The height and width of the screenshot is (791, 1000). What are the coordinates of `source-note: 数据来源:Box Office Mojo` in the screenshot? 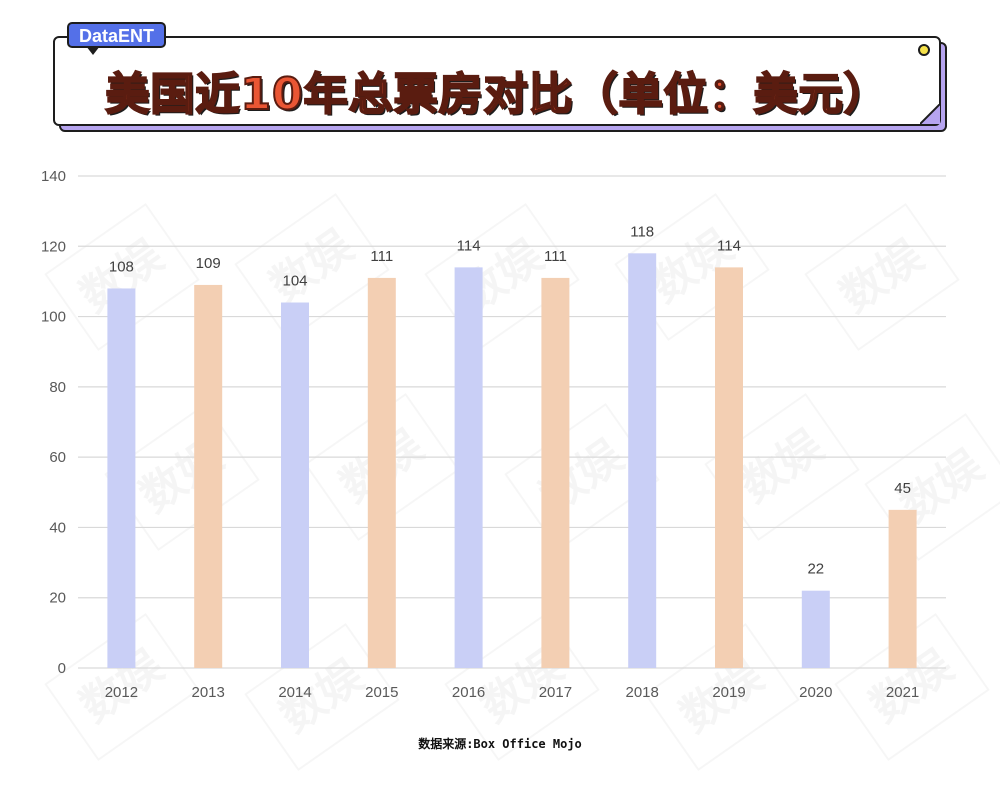 It's located at (500, 744).